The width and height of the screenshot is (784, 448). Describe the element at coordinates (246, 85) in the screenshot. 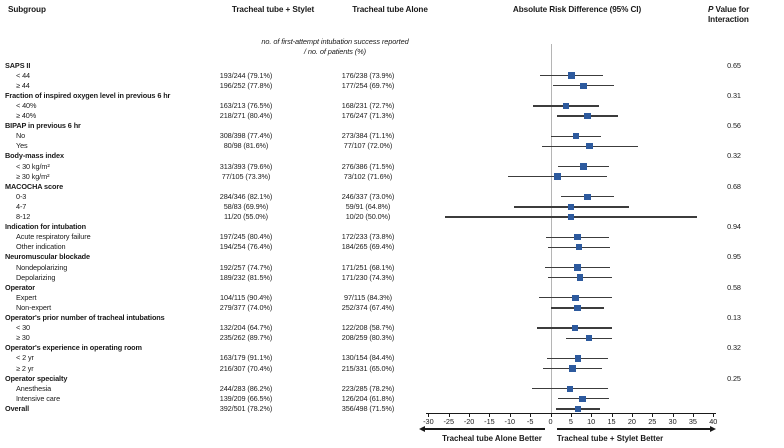

I see `stylet-success-cell: 196/252 (77.8%)` at that location.